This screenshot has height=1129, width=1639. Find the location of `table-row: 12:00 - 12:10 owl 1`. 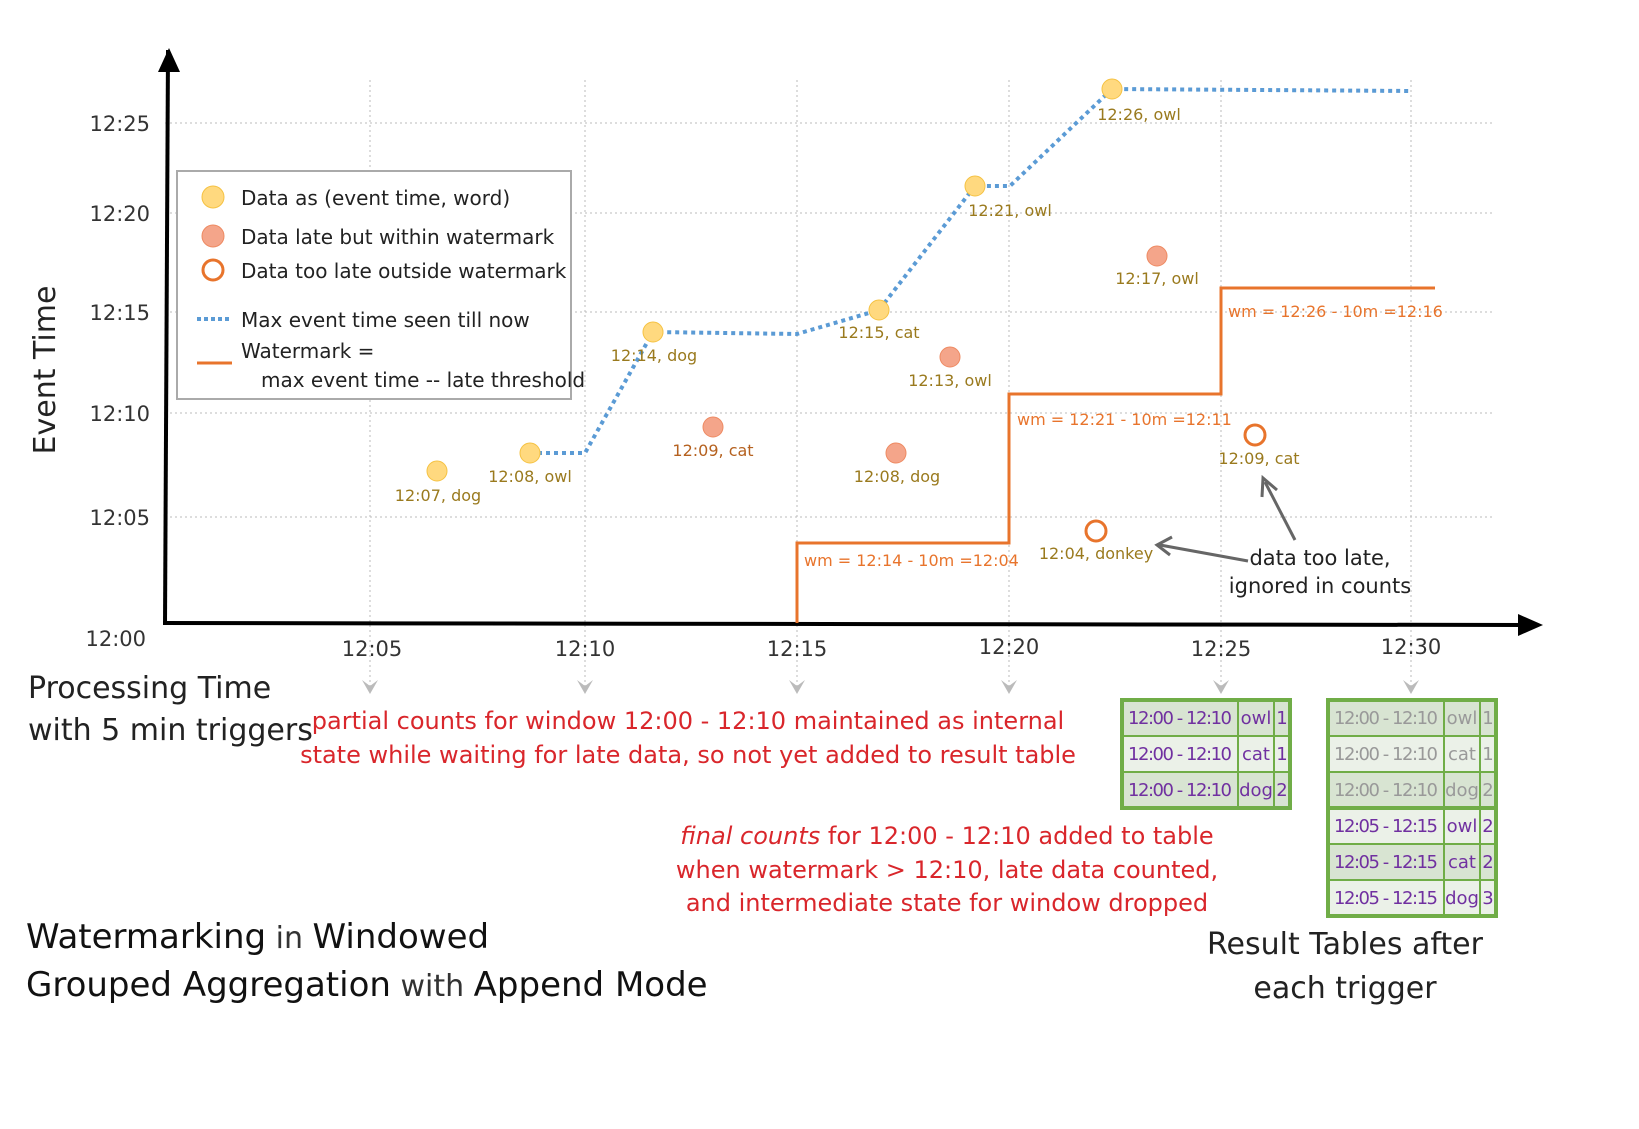

table-row: 12:00 - 12:10 owl 1 is located at coordinates (1206, 718).